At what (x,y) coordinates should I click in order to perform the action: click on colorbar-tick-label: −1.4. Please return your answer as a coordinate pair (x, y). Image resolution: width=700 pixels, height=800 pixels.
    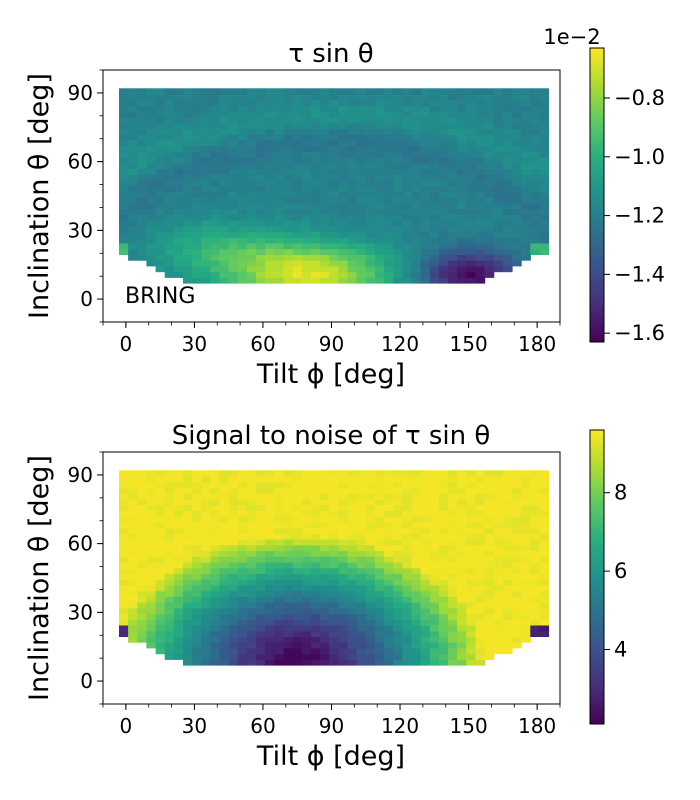
    Looking at the image, I should click on (639, 274).